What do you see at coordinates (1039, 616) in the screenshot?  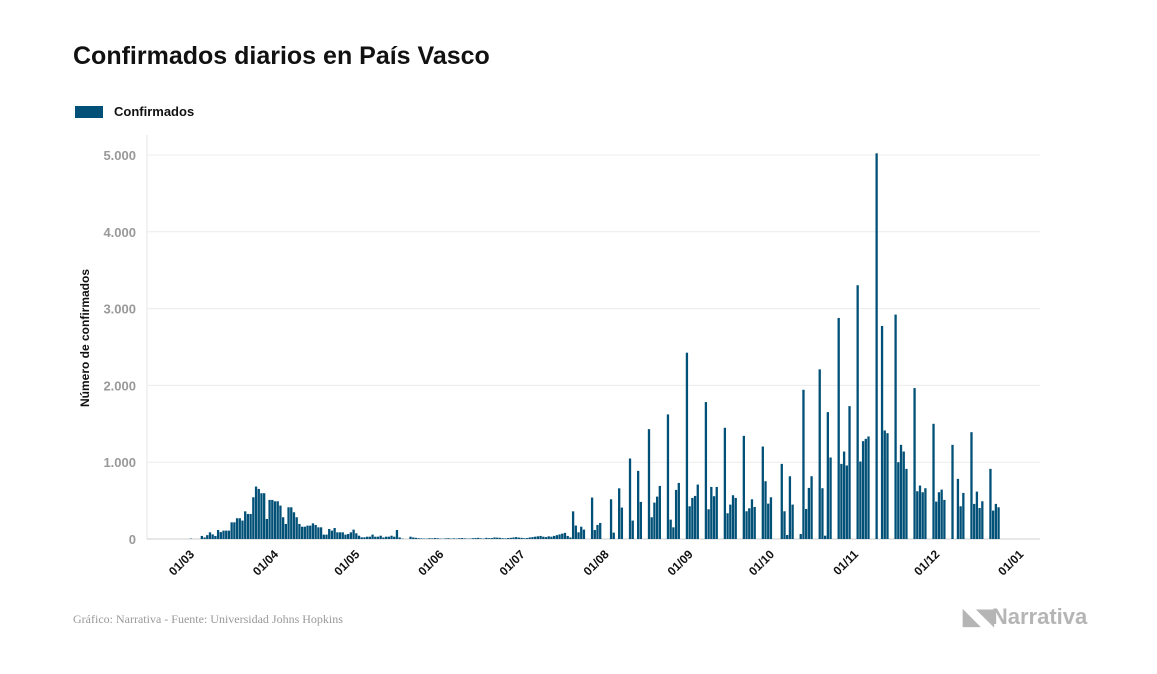 I see `logo-text: Narrativa` at bounding box center [1039, 616].